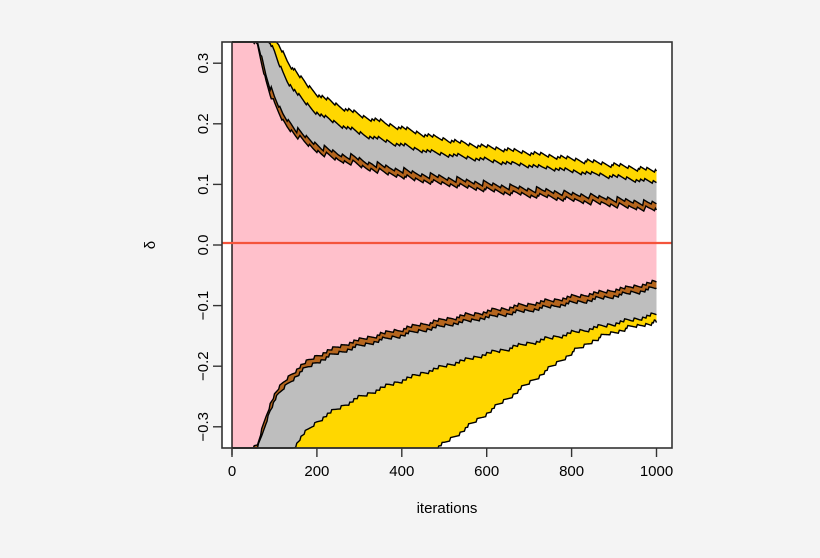 Image resolution: width=820 pixels, height=558 pixels. I want to click on x-tick-label: 1000, so click(656, 471).